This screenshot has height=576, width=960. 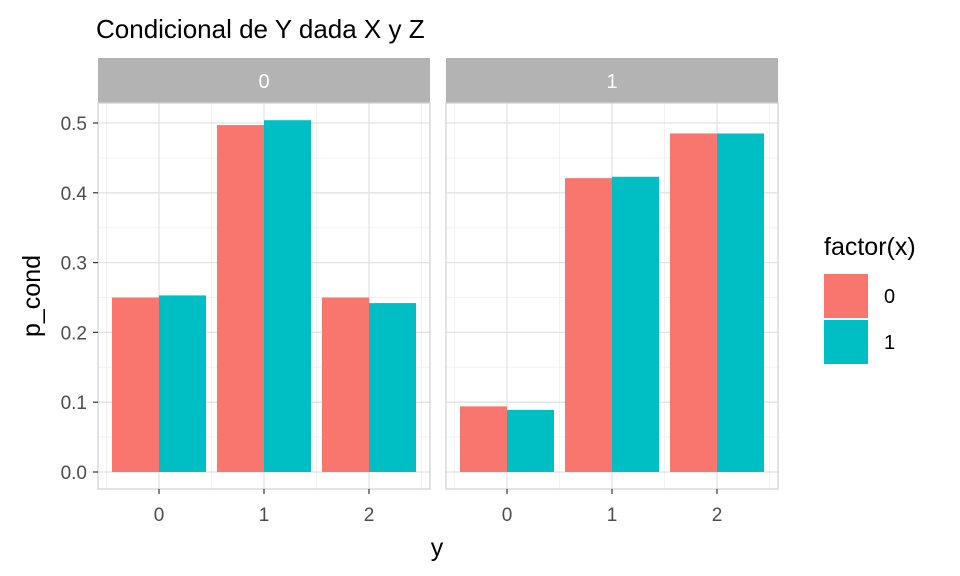 I want to click on bar-facet0-x0-y0, so click(x=135, y=384).